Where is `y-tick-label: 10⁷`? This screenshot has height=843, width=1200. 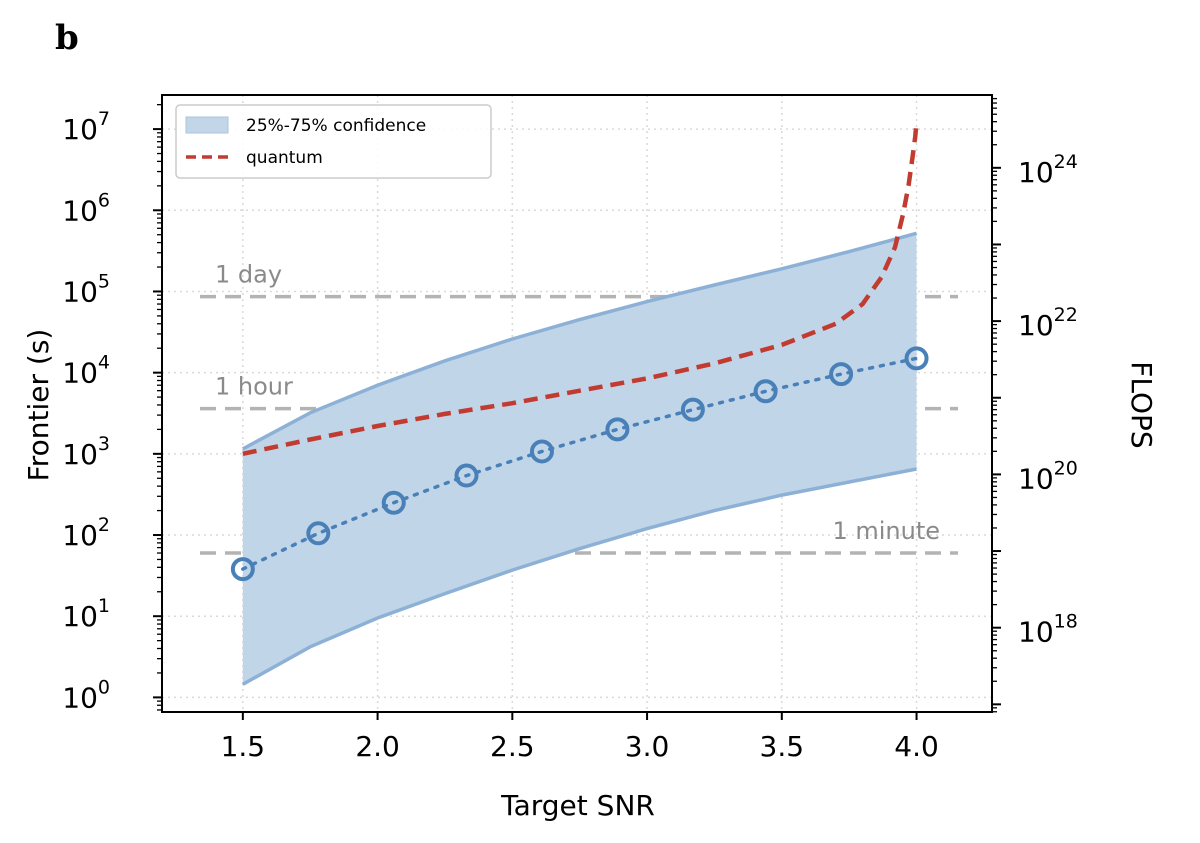
y-tick-label: 10⁷ is located at coordinates (86, 127).